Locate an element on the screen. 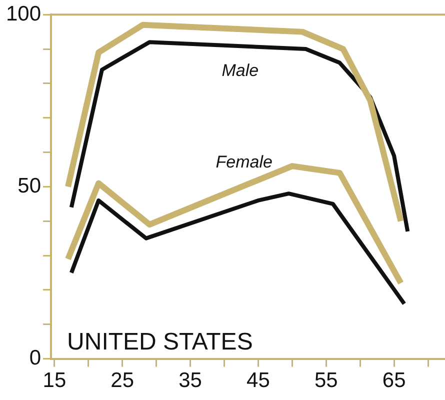 This screenshot has width=445, height=400. x-tick-label: 35 is located at coordinates (190, 380).